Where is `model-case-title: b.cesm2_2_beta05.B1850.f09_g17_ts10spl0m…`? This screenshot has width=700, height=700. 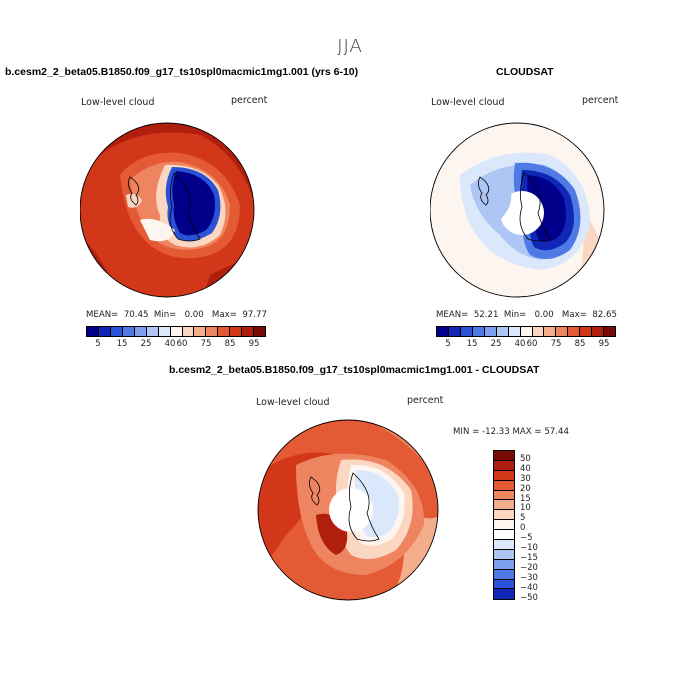
model-case-title: b.cesm2_2_beta05.B1850.f09_g17_ts10spl0m… is located at coordinates (182, 72).